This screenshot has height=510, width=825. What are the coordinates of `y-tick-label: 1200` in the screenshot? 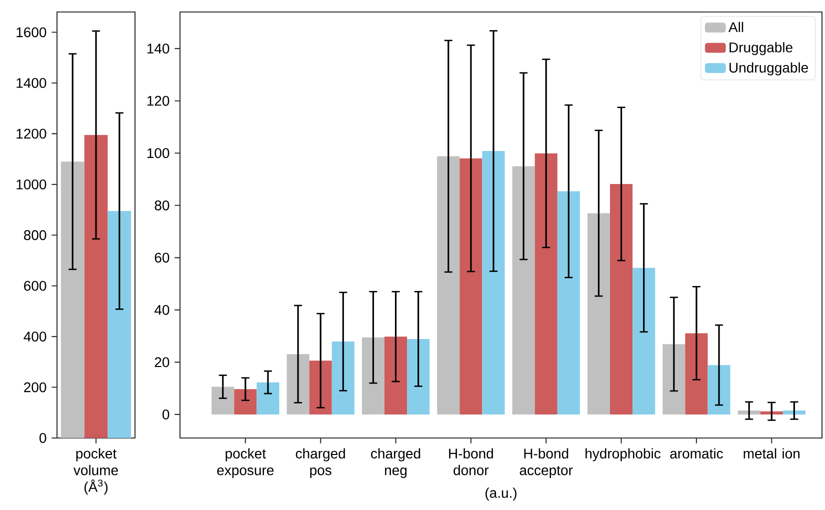 It's located at (31, 133).